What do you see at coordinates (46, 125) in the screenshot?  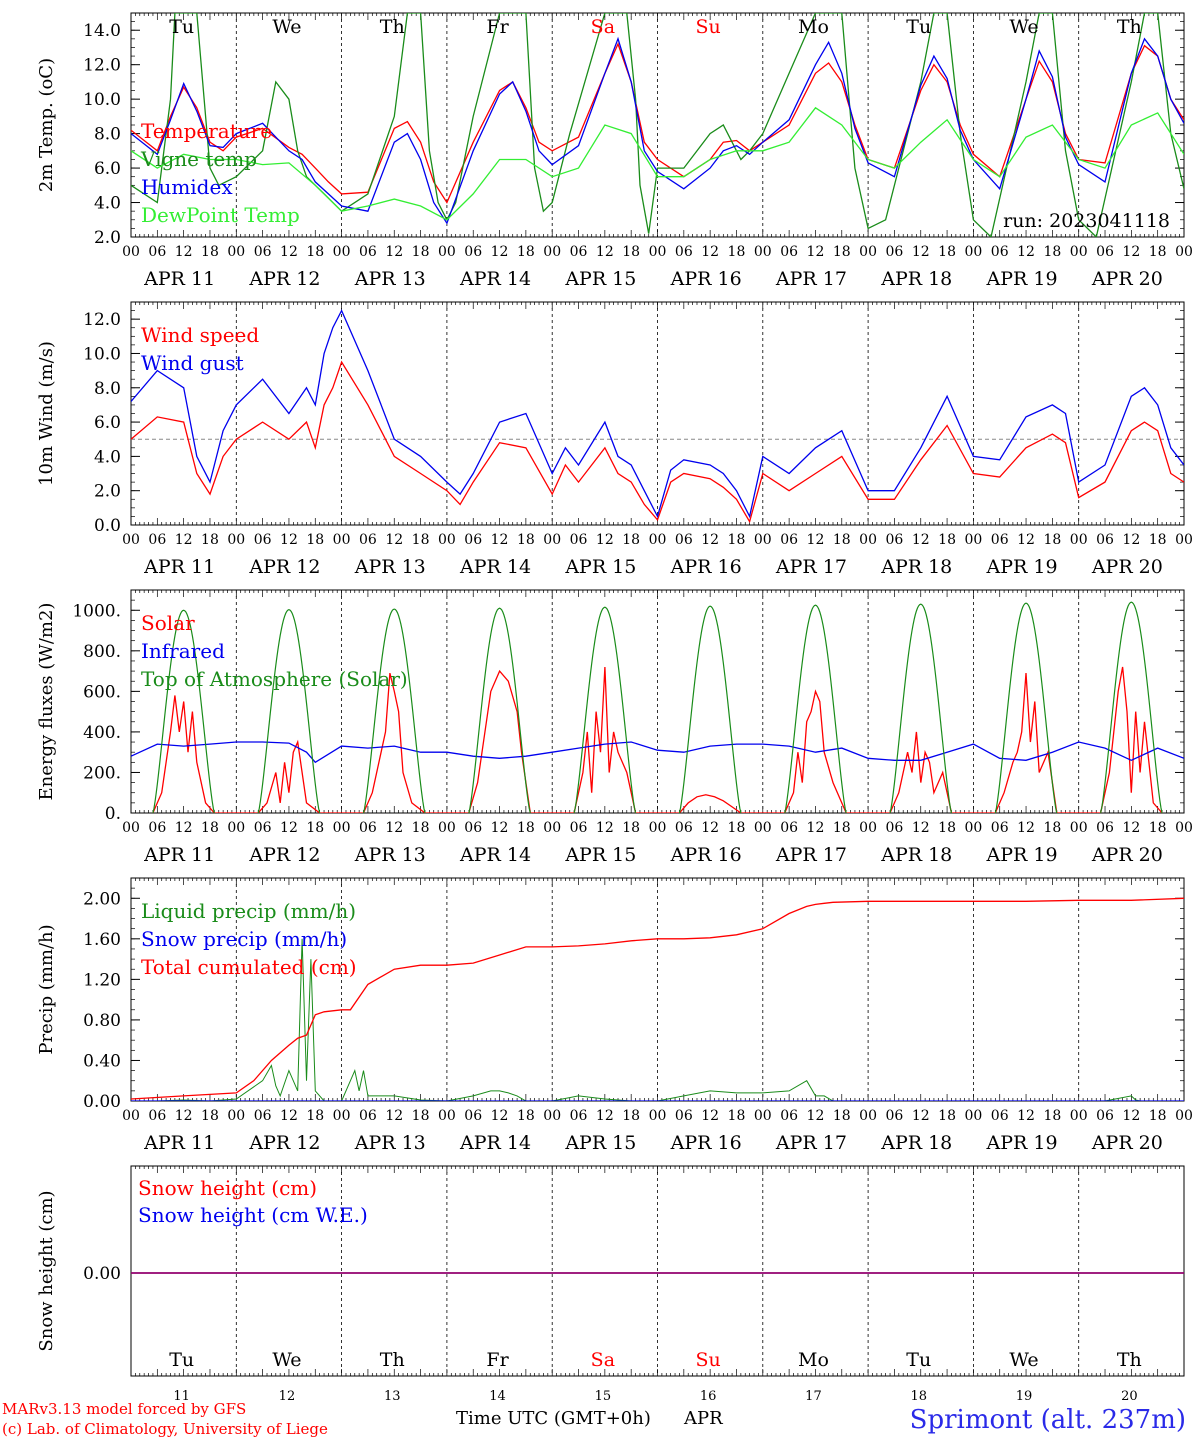 I see `y-axis-title: 2m Temp. (oC)` at bounding box center [46, 125].